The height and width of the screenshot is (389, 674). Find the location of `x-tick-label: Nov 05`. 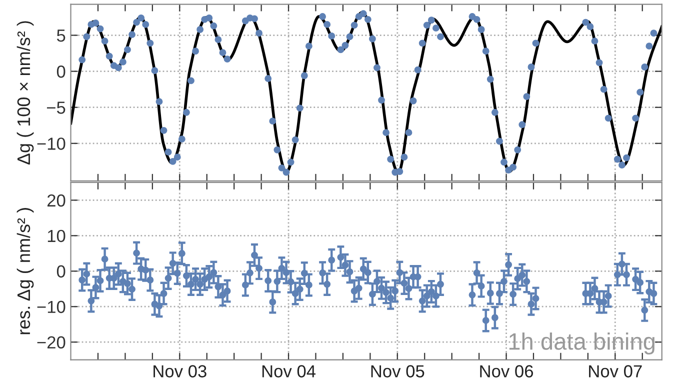

x-tick-label: Nov 05 is located at coordinates (397, 371).